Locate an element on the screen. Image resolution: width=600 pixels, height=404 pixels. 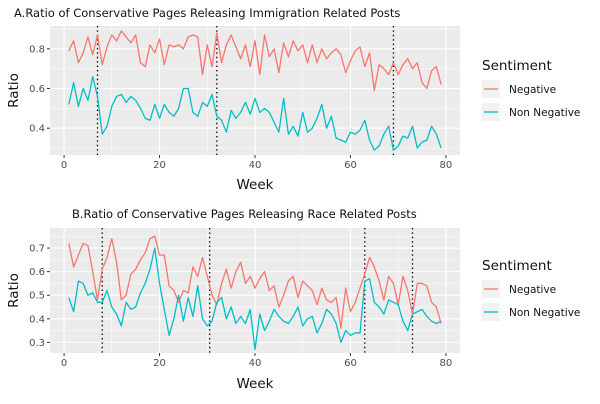
legend-items-a: Negative Non Negative is located at coordinates (531, 100).